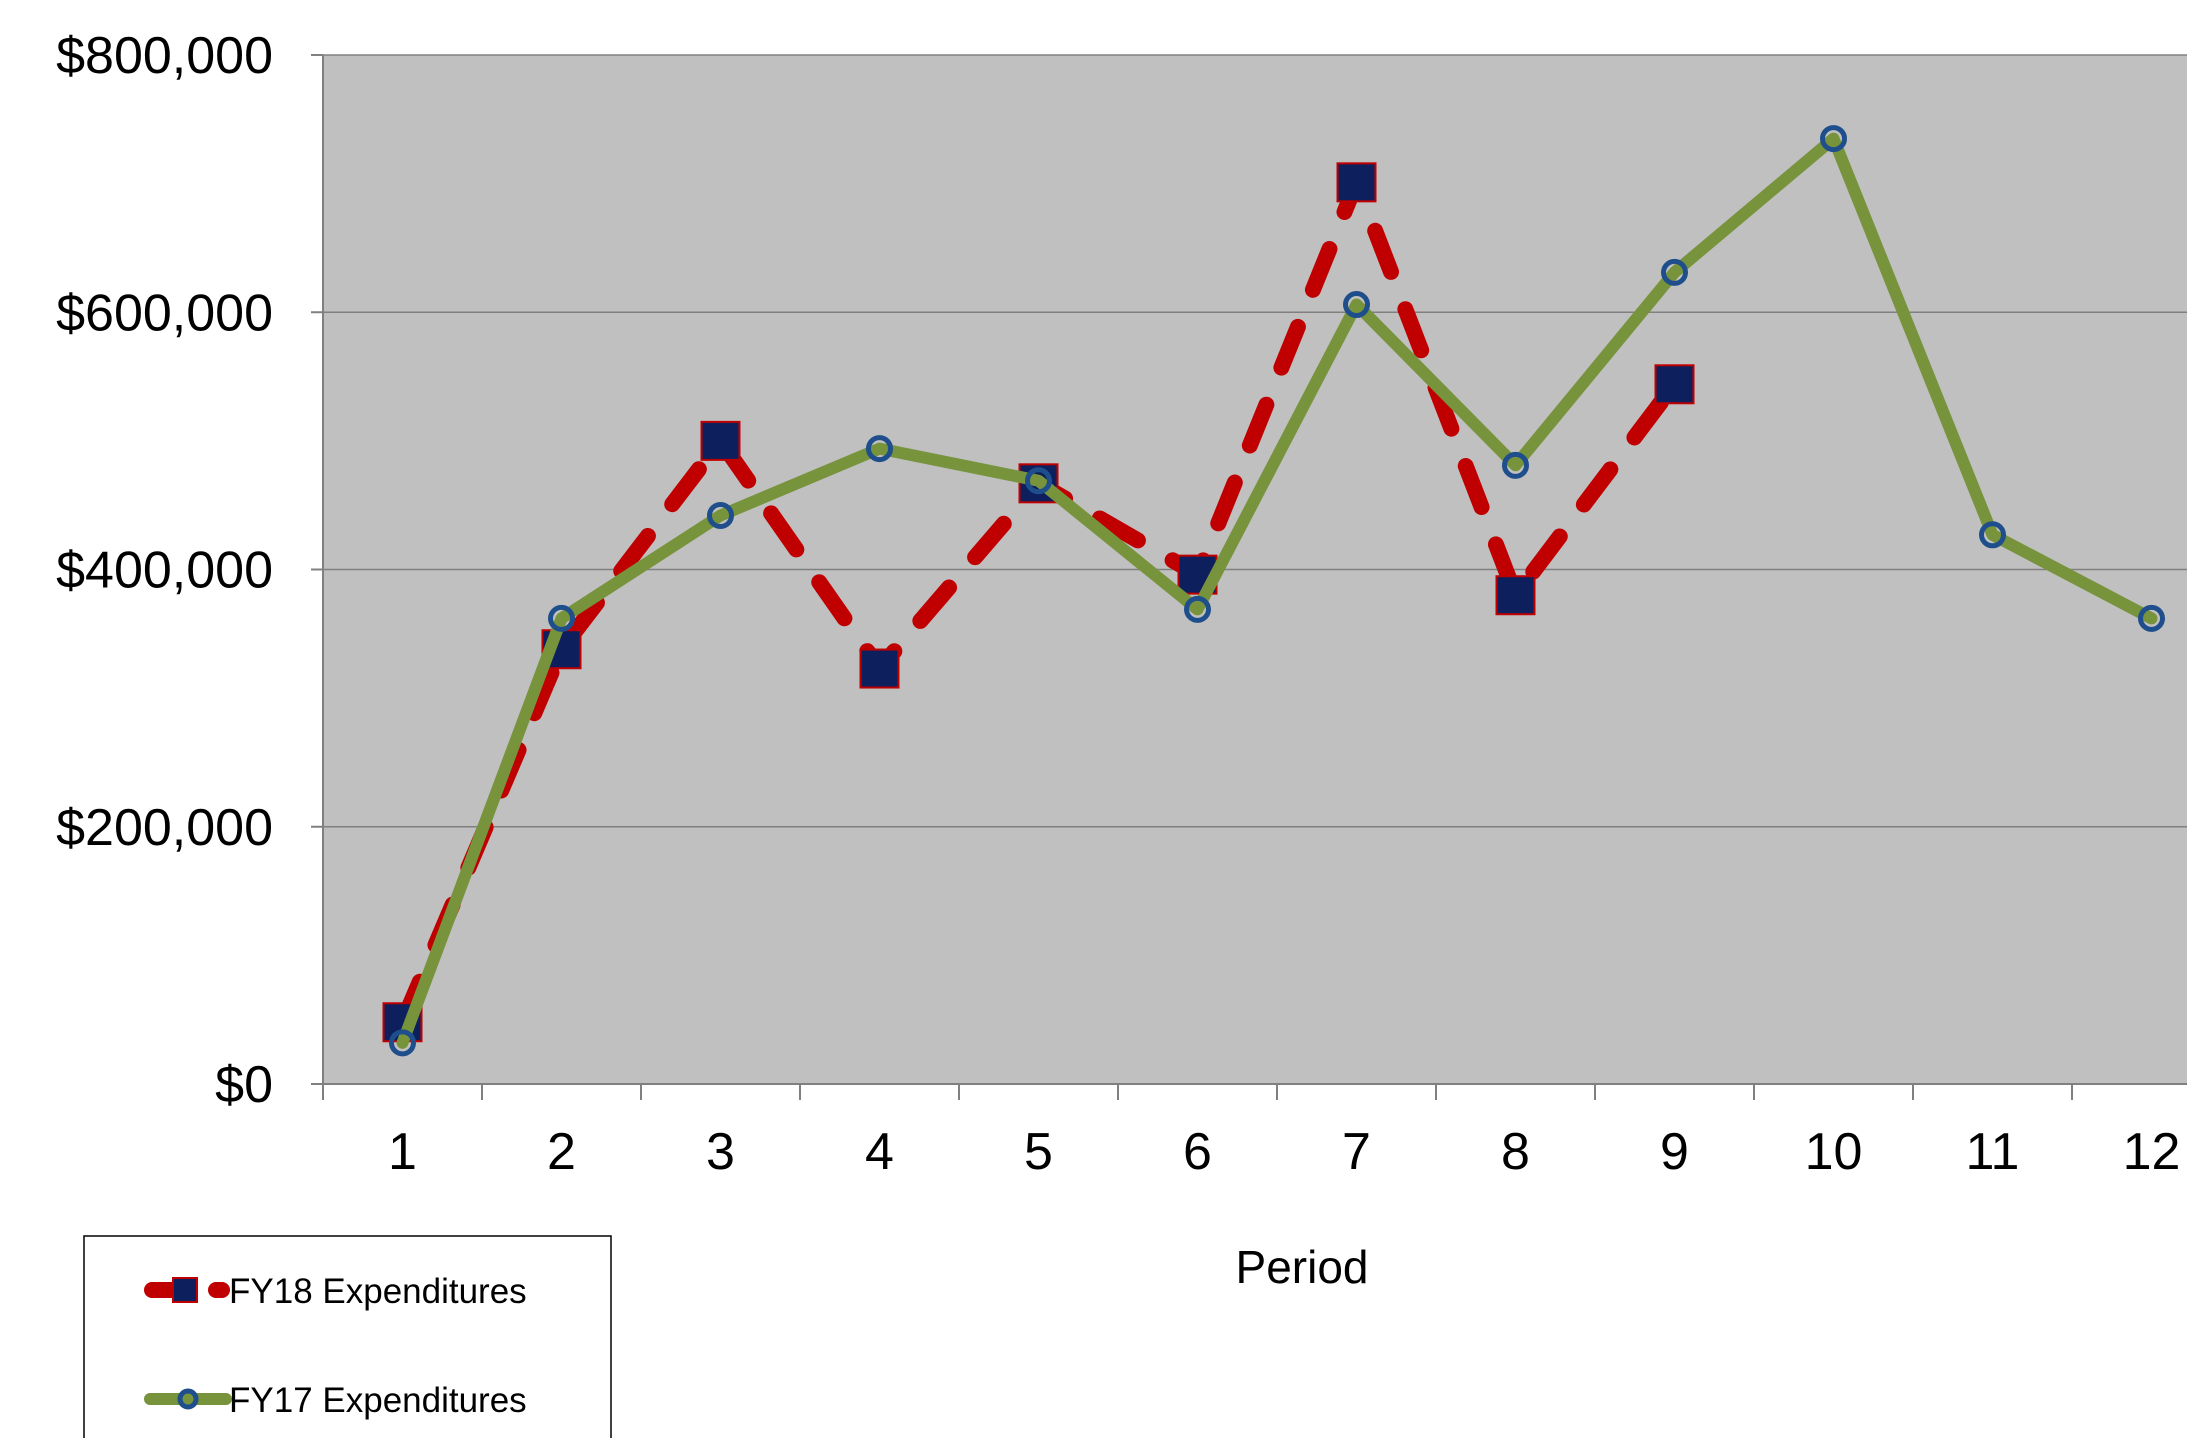  I want to click on fy17-point-10-ring, so click(1833, 139).